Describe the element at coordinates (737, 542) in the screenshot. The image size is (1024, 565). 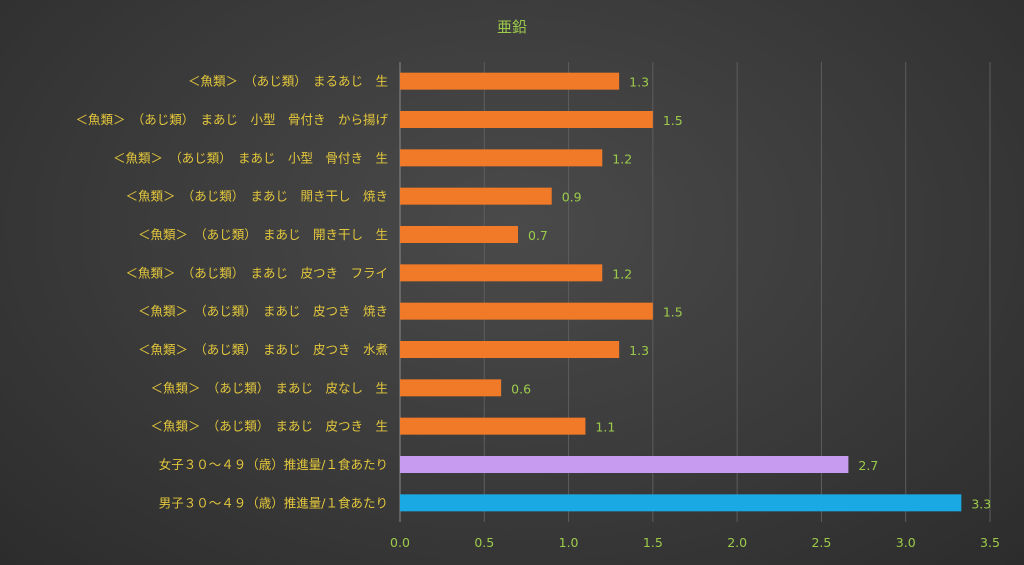
I see `x-tick-label: 2.0` at that location.